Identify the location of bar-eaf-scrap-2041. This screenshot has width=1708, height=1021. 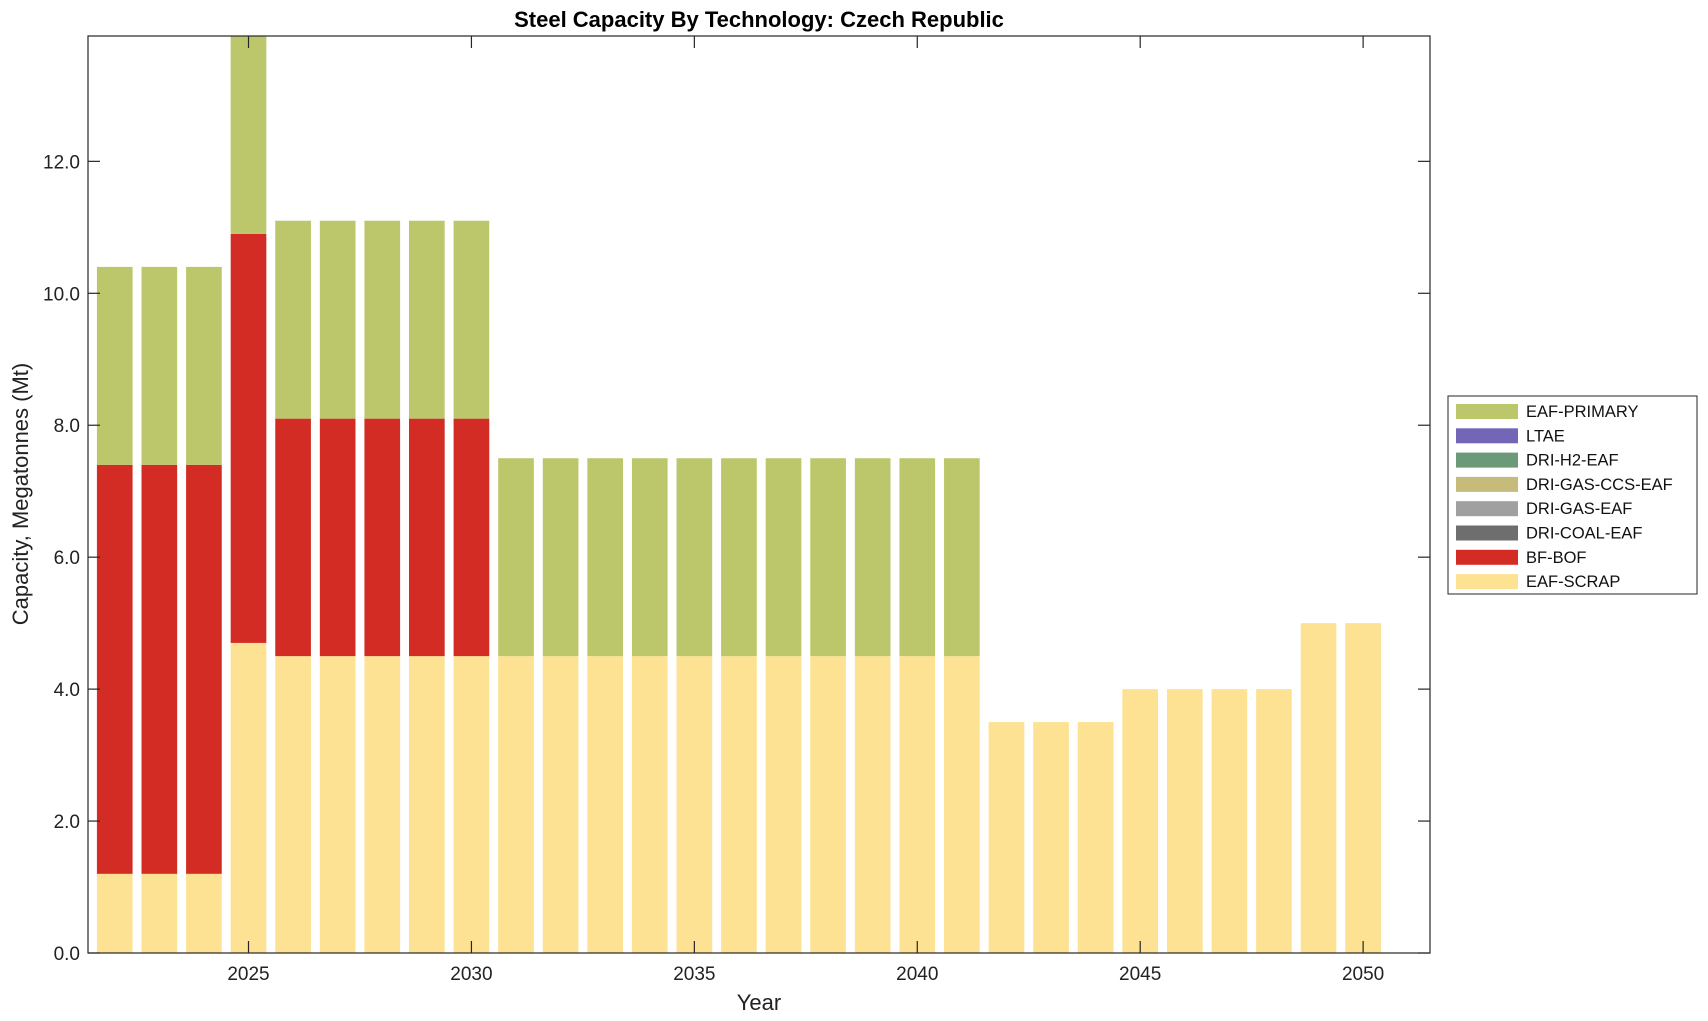
(962, 804).